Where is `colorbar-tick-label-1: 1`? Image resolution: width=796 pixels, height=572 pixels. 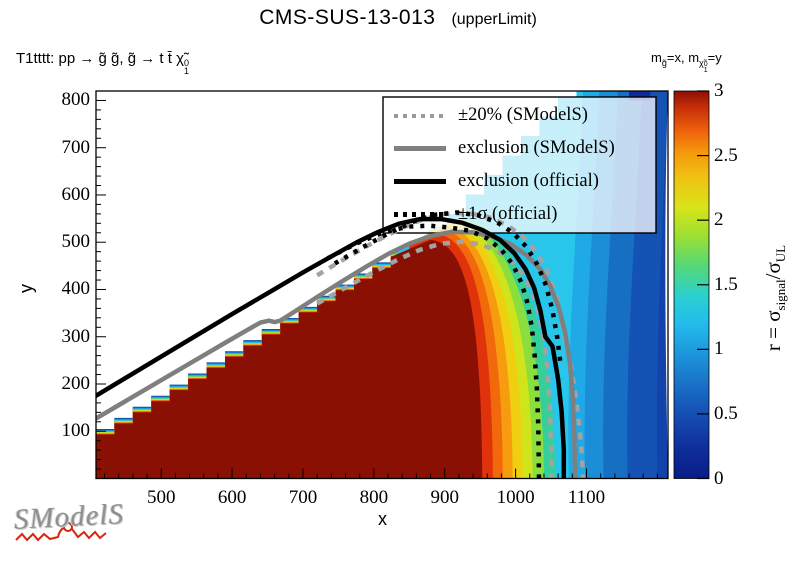 colorbar-tick-label-1: 1 is located at coordinates (719, 349).